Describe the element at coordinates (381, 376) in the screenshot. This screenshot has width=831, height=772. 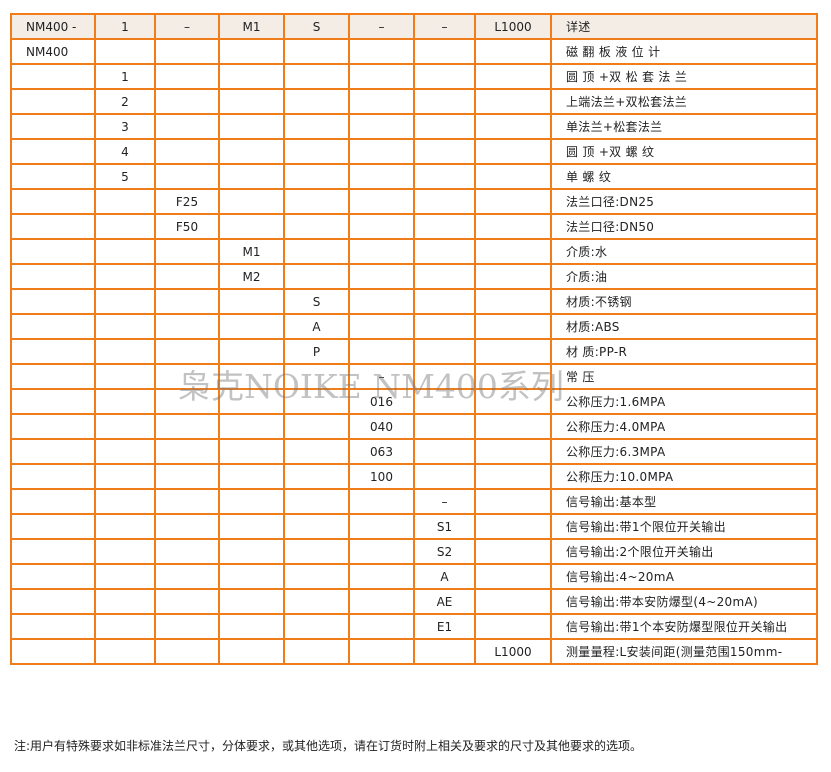
I see `code-cell: –` at that location.